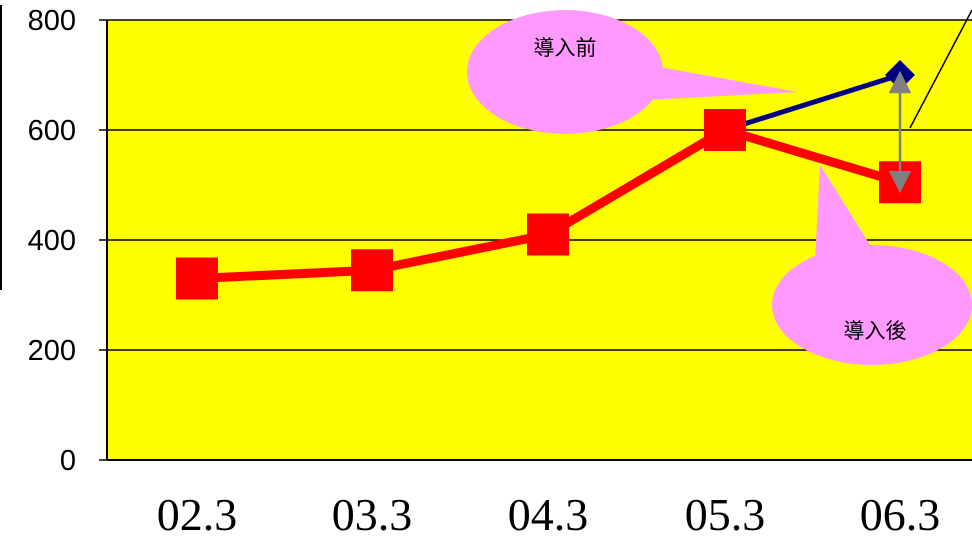 This screenshot has height=536, width=972. What do you see at coordinates (52, 131) in the screenshot?
I see `y-tick-label: 600` at bounding box center [52, 131].